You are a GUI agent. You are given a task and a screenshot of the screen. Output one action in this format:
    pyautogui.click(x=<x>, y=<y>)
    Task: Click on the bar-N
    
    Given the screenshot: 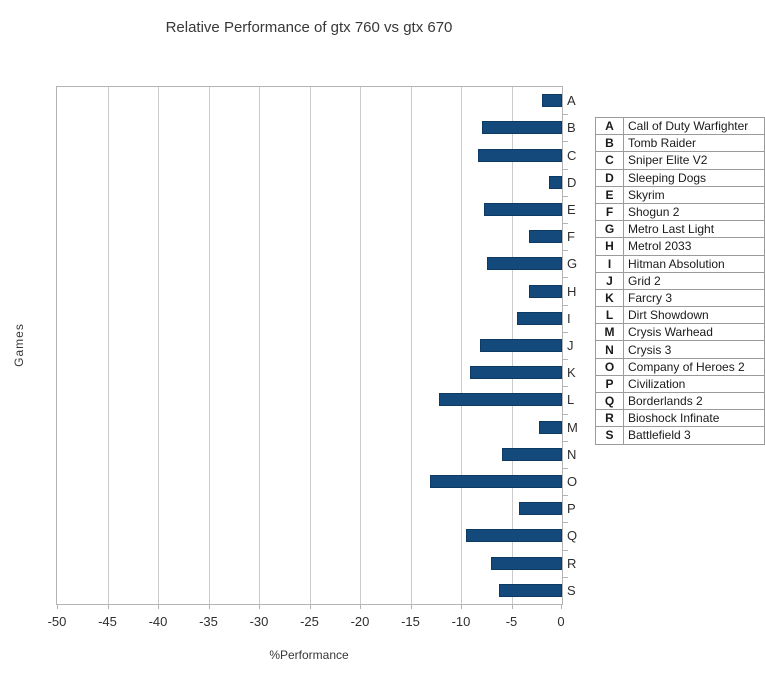 What is the action you would take?
    pyautogui.click(x=532, y=454)
    